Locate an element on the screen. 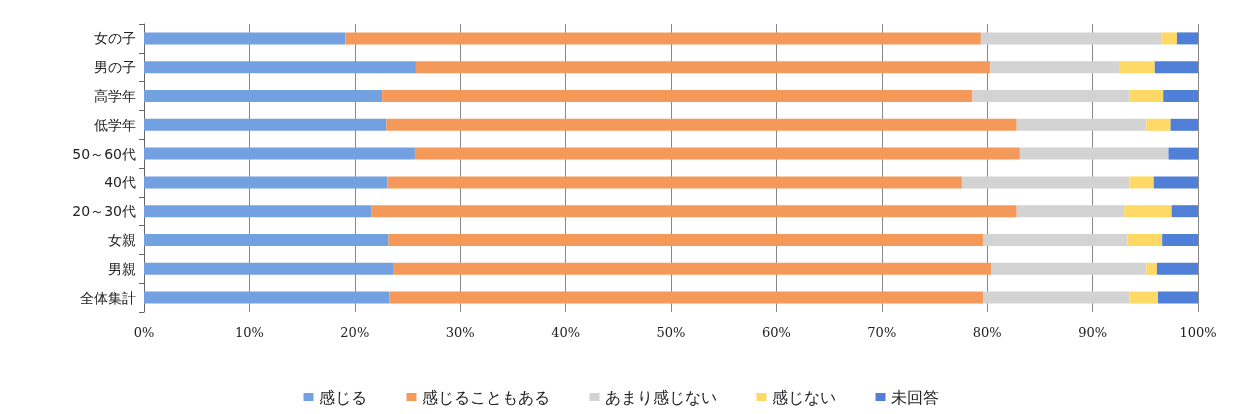 The image size is (1242, 414). legend-label: 感じることもある is located at coordinates (485, 397).